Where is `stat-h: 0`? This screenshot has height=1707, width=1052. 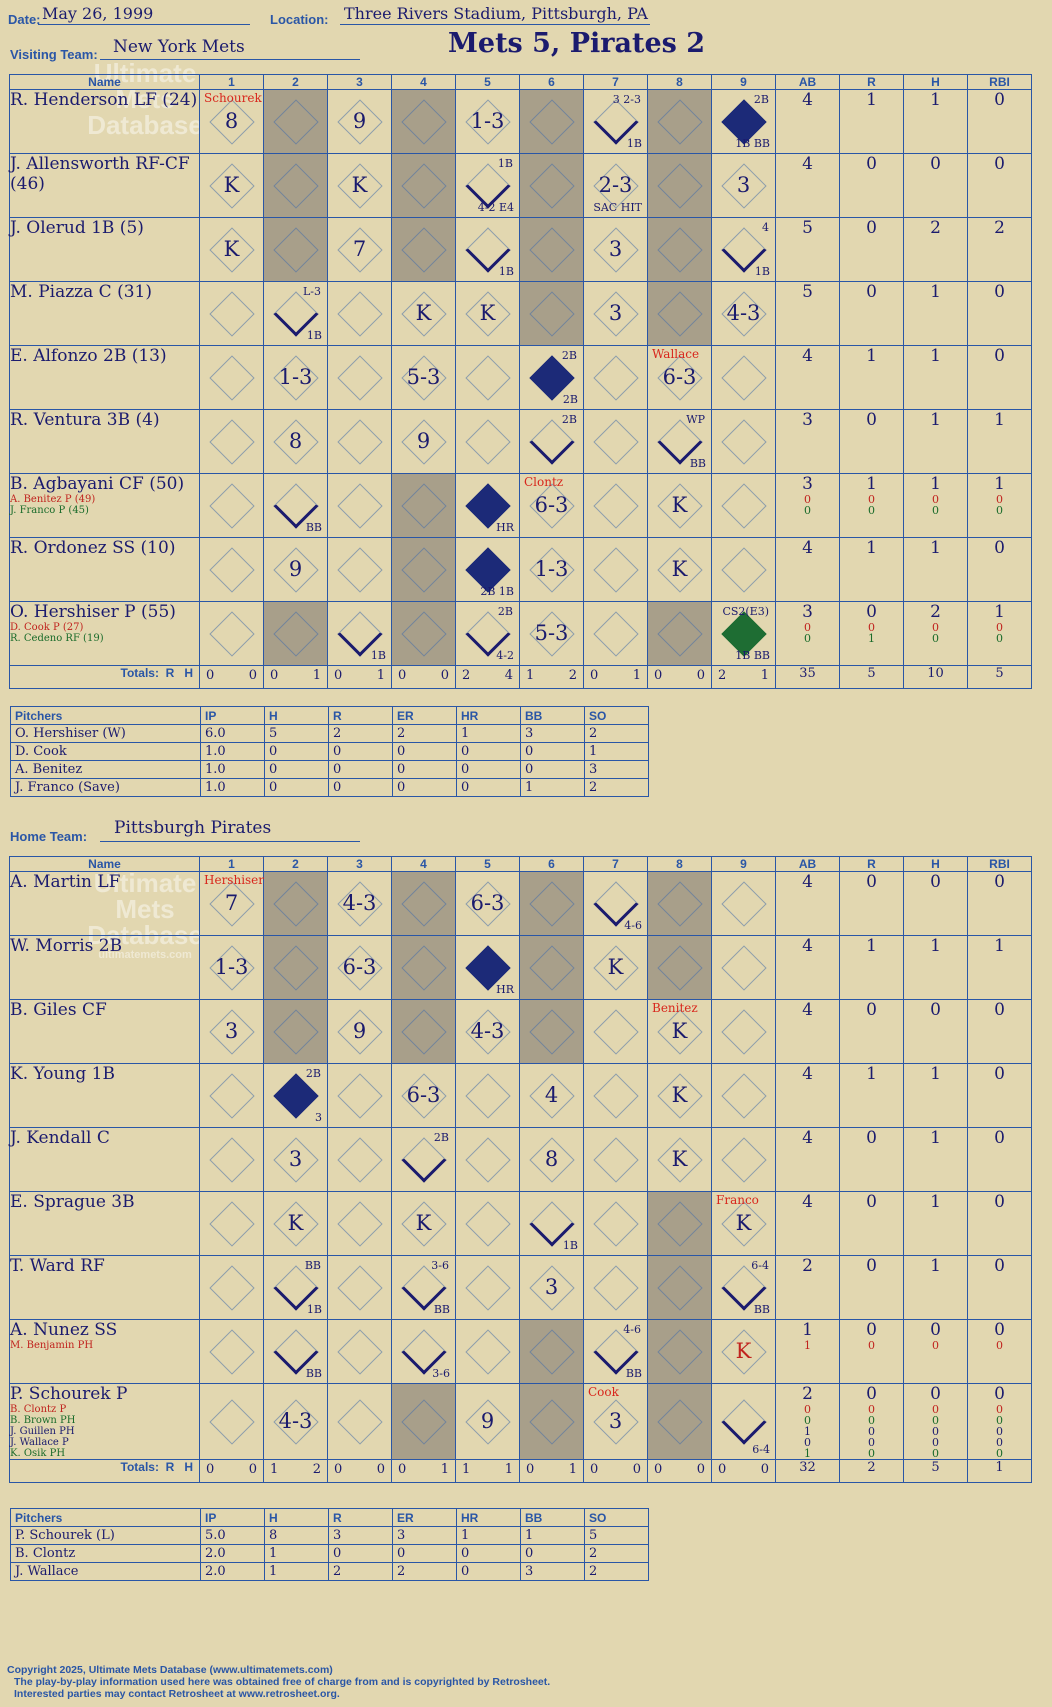 stat-h: 0 is located at coordinates (935, 1031).